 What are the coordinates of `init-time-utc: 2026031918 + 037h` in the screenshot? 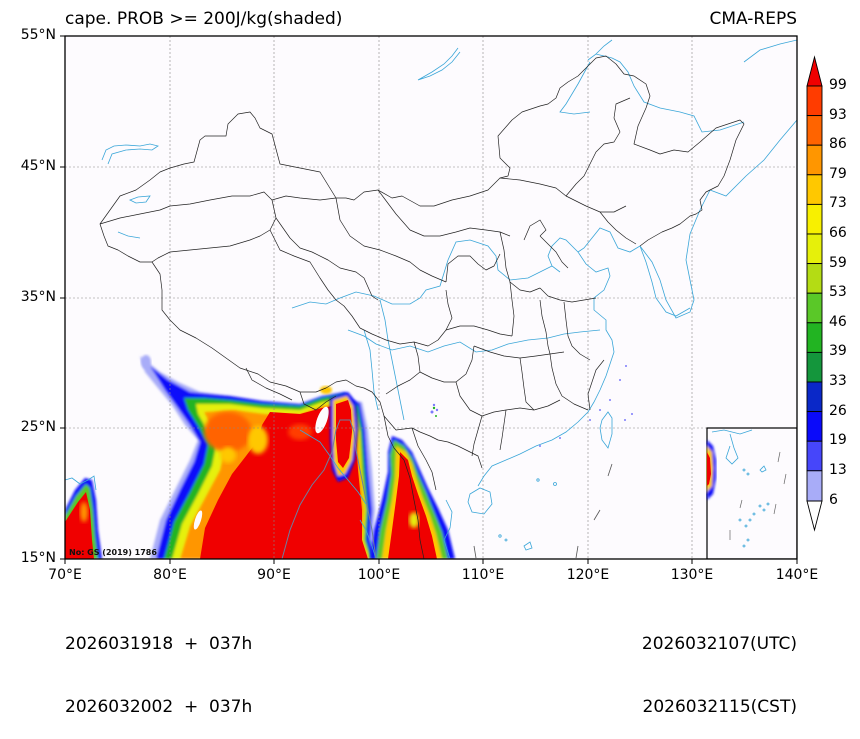 It's located at (159, 644).